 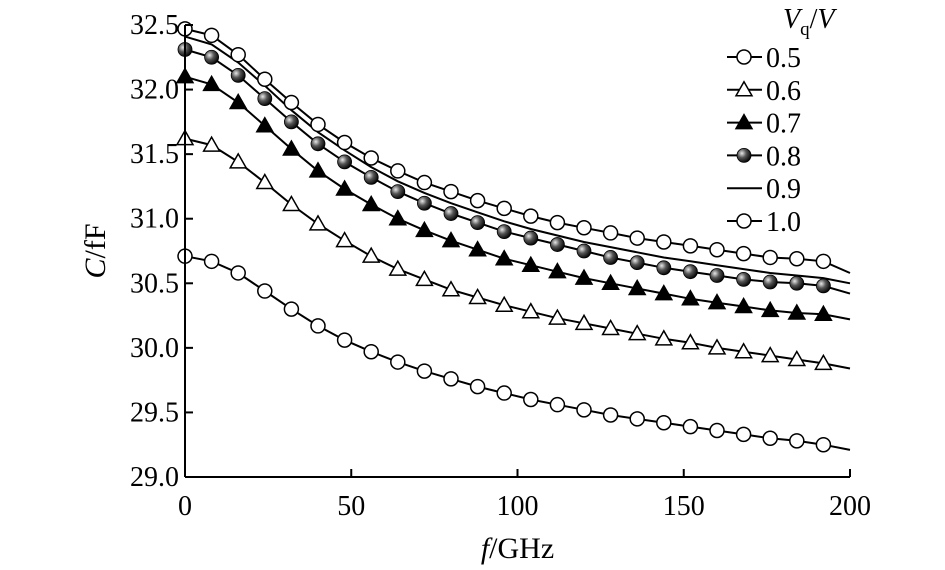 I want to click on legend-entry-0.7: 0.7, so click(x=764, y=124).